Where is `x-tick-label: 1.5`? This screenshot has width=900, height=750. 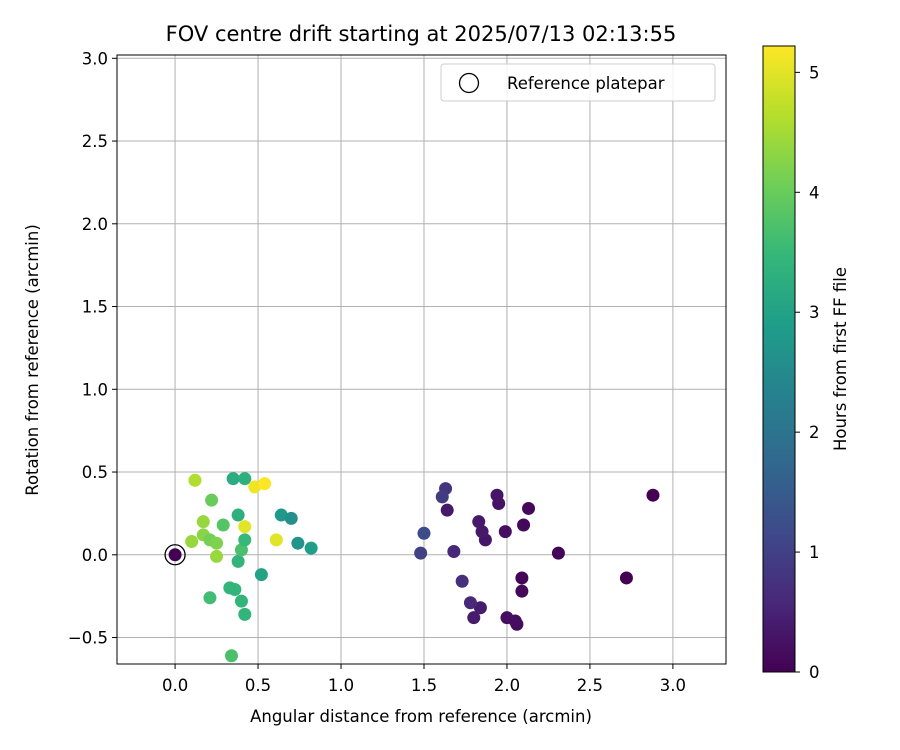 x-tick-label: 1.5 is located at coordinates (424, 685).